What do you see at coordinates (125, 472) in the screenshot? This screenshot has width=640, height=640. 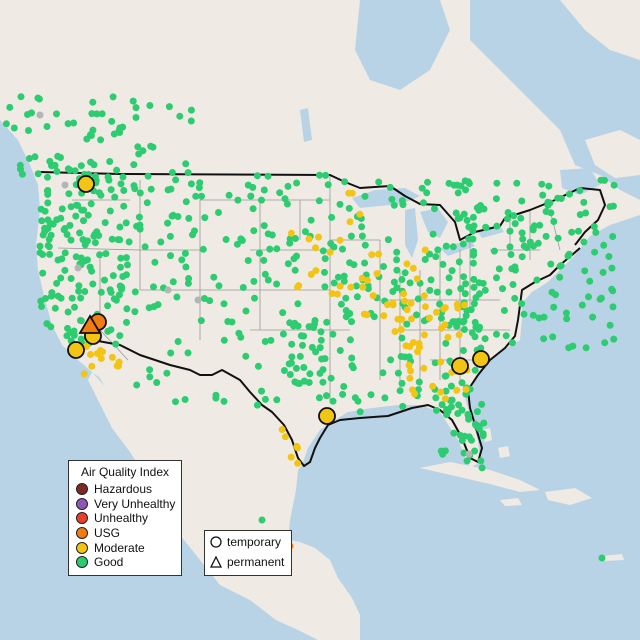 I see `aqi-legend-title: Air Quality Index` at bounding box center [125, 472].